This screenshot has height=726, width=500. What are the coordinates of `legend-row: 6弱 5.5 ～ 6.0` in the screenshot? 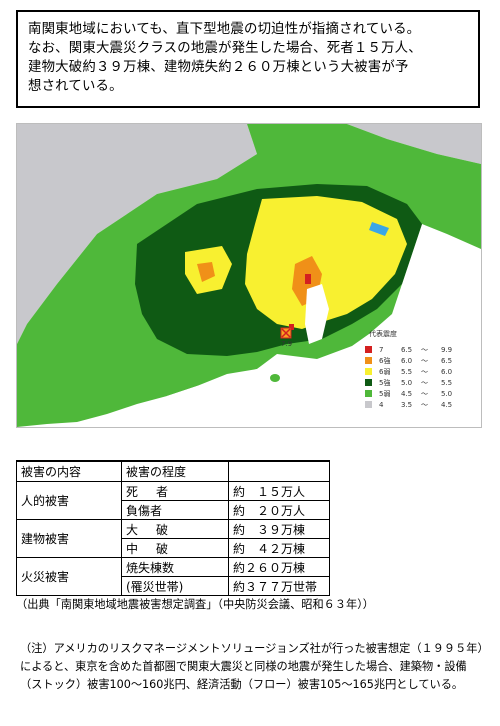 It's located at (408, 372).